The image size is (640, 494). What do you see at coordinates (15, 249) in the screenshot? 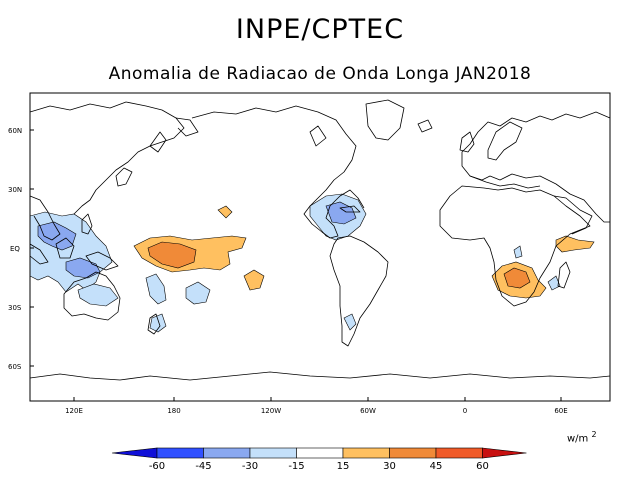
I see `lat-tick-label: EQ` at bounding box center [15, 249].